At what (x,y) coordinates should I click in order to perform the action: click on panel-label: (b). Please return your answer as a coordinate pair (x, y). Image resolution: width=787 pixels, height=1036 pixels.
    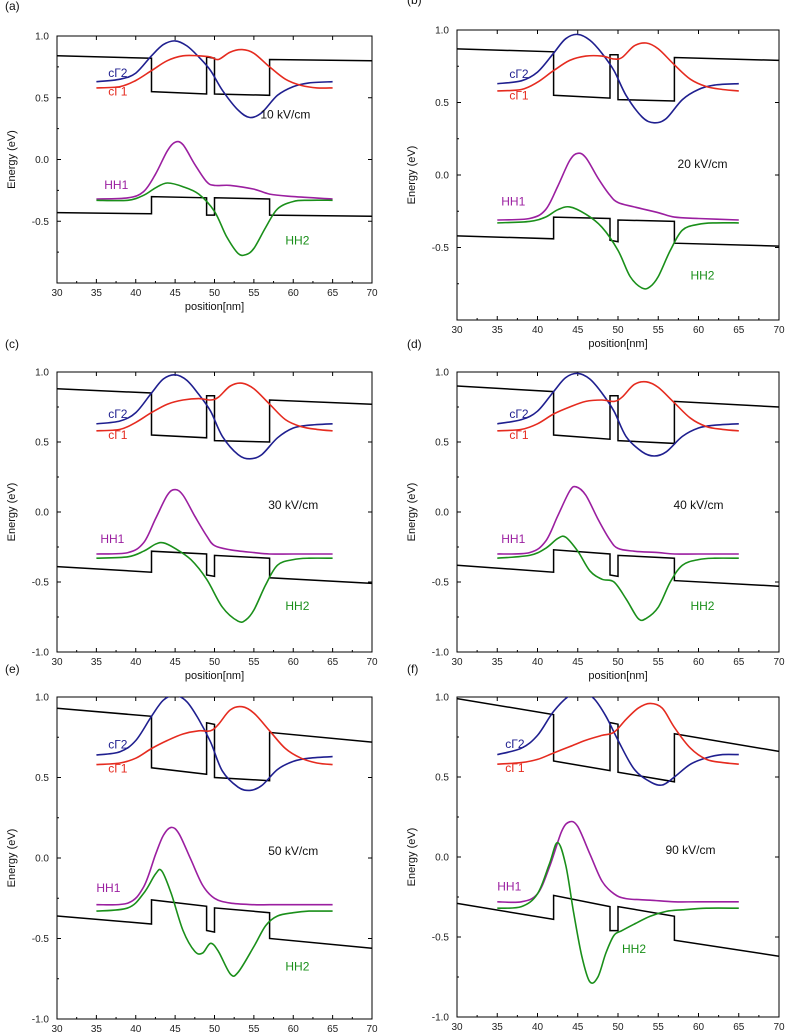
    Looking at the image, I should click on (414, 3).